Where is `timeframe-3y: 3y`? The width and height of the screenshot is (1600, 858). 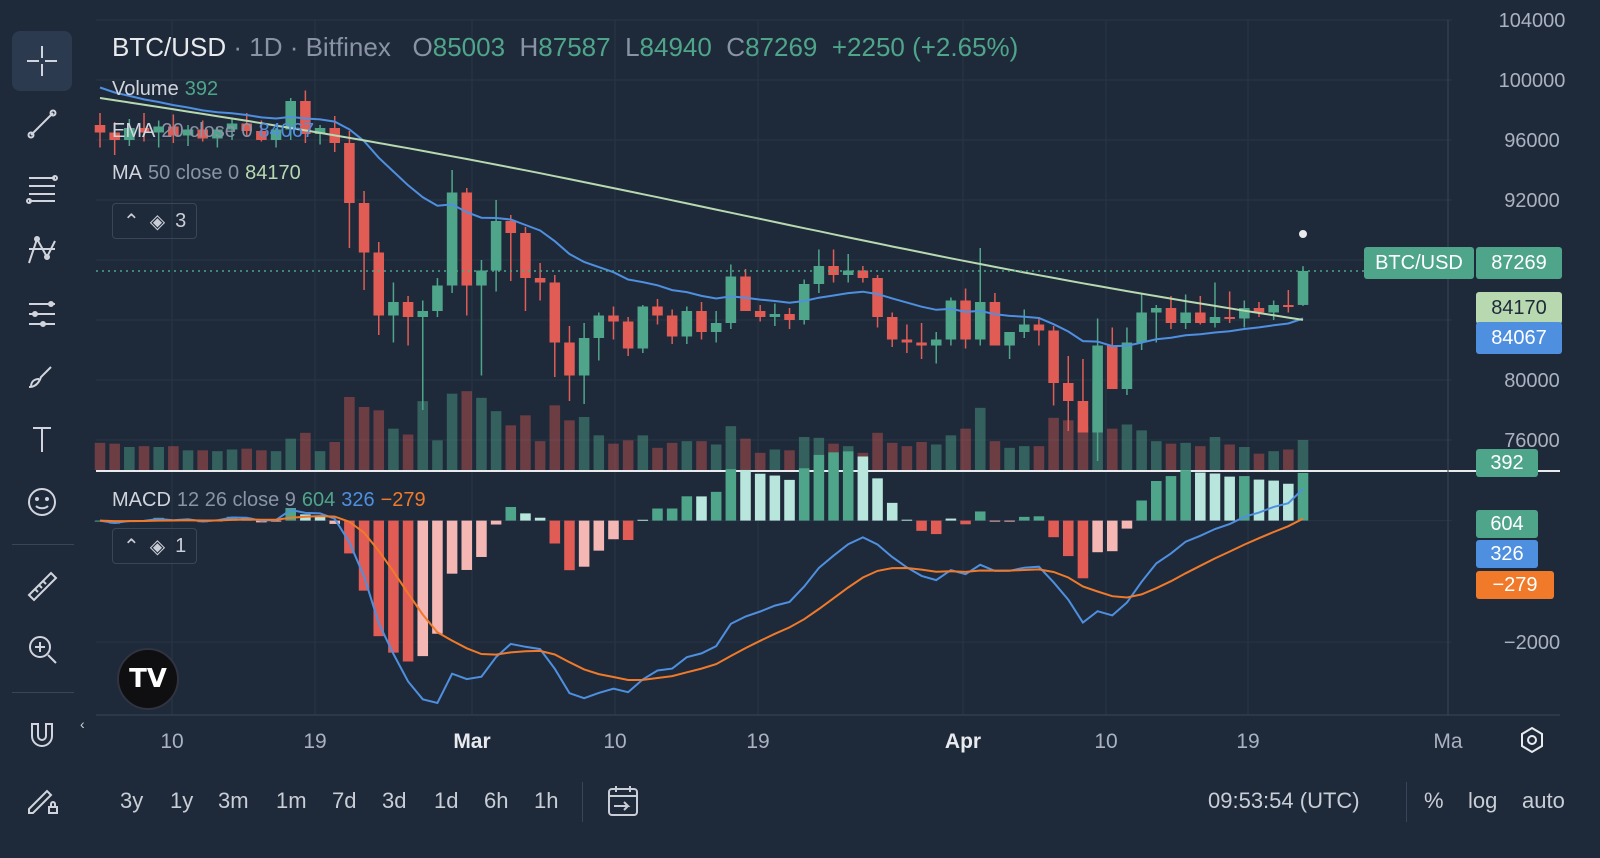 timeframe-3y: 3y is located at coordinates (132, 800).